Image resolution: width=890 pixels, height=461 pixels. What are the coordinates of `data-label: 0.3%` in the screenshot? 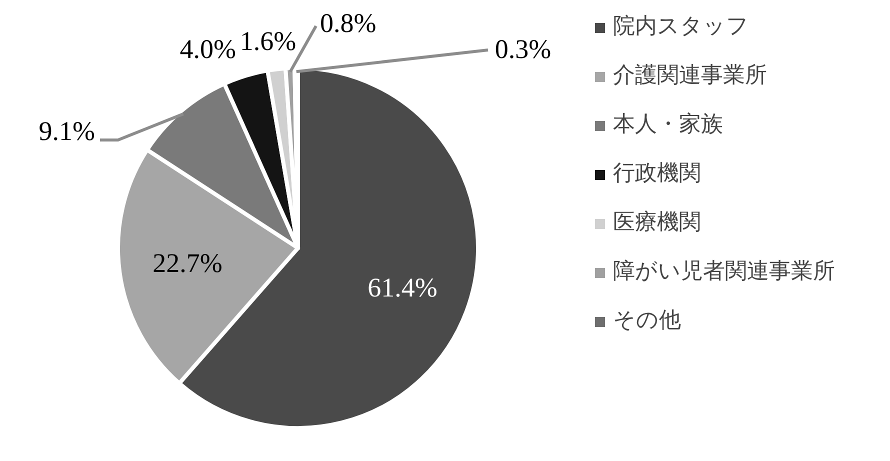 It's located at (523, 49).